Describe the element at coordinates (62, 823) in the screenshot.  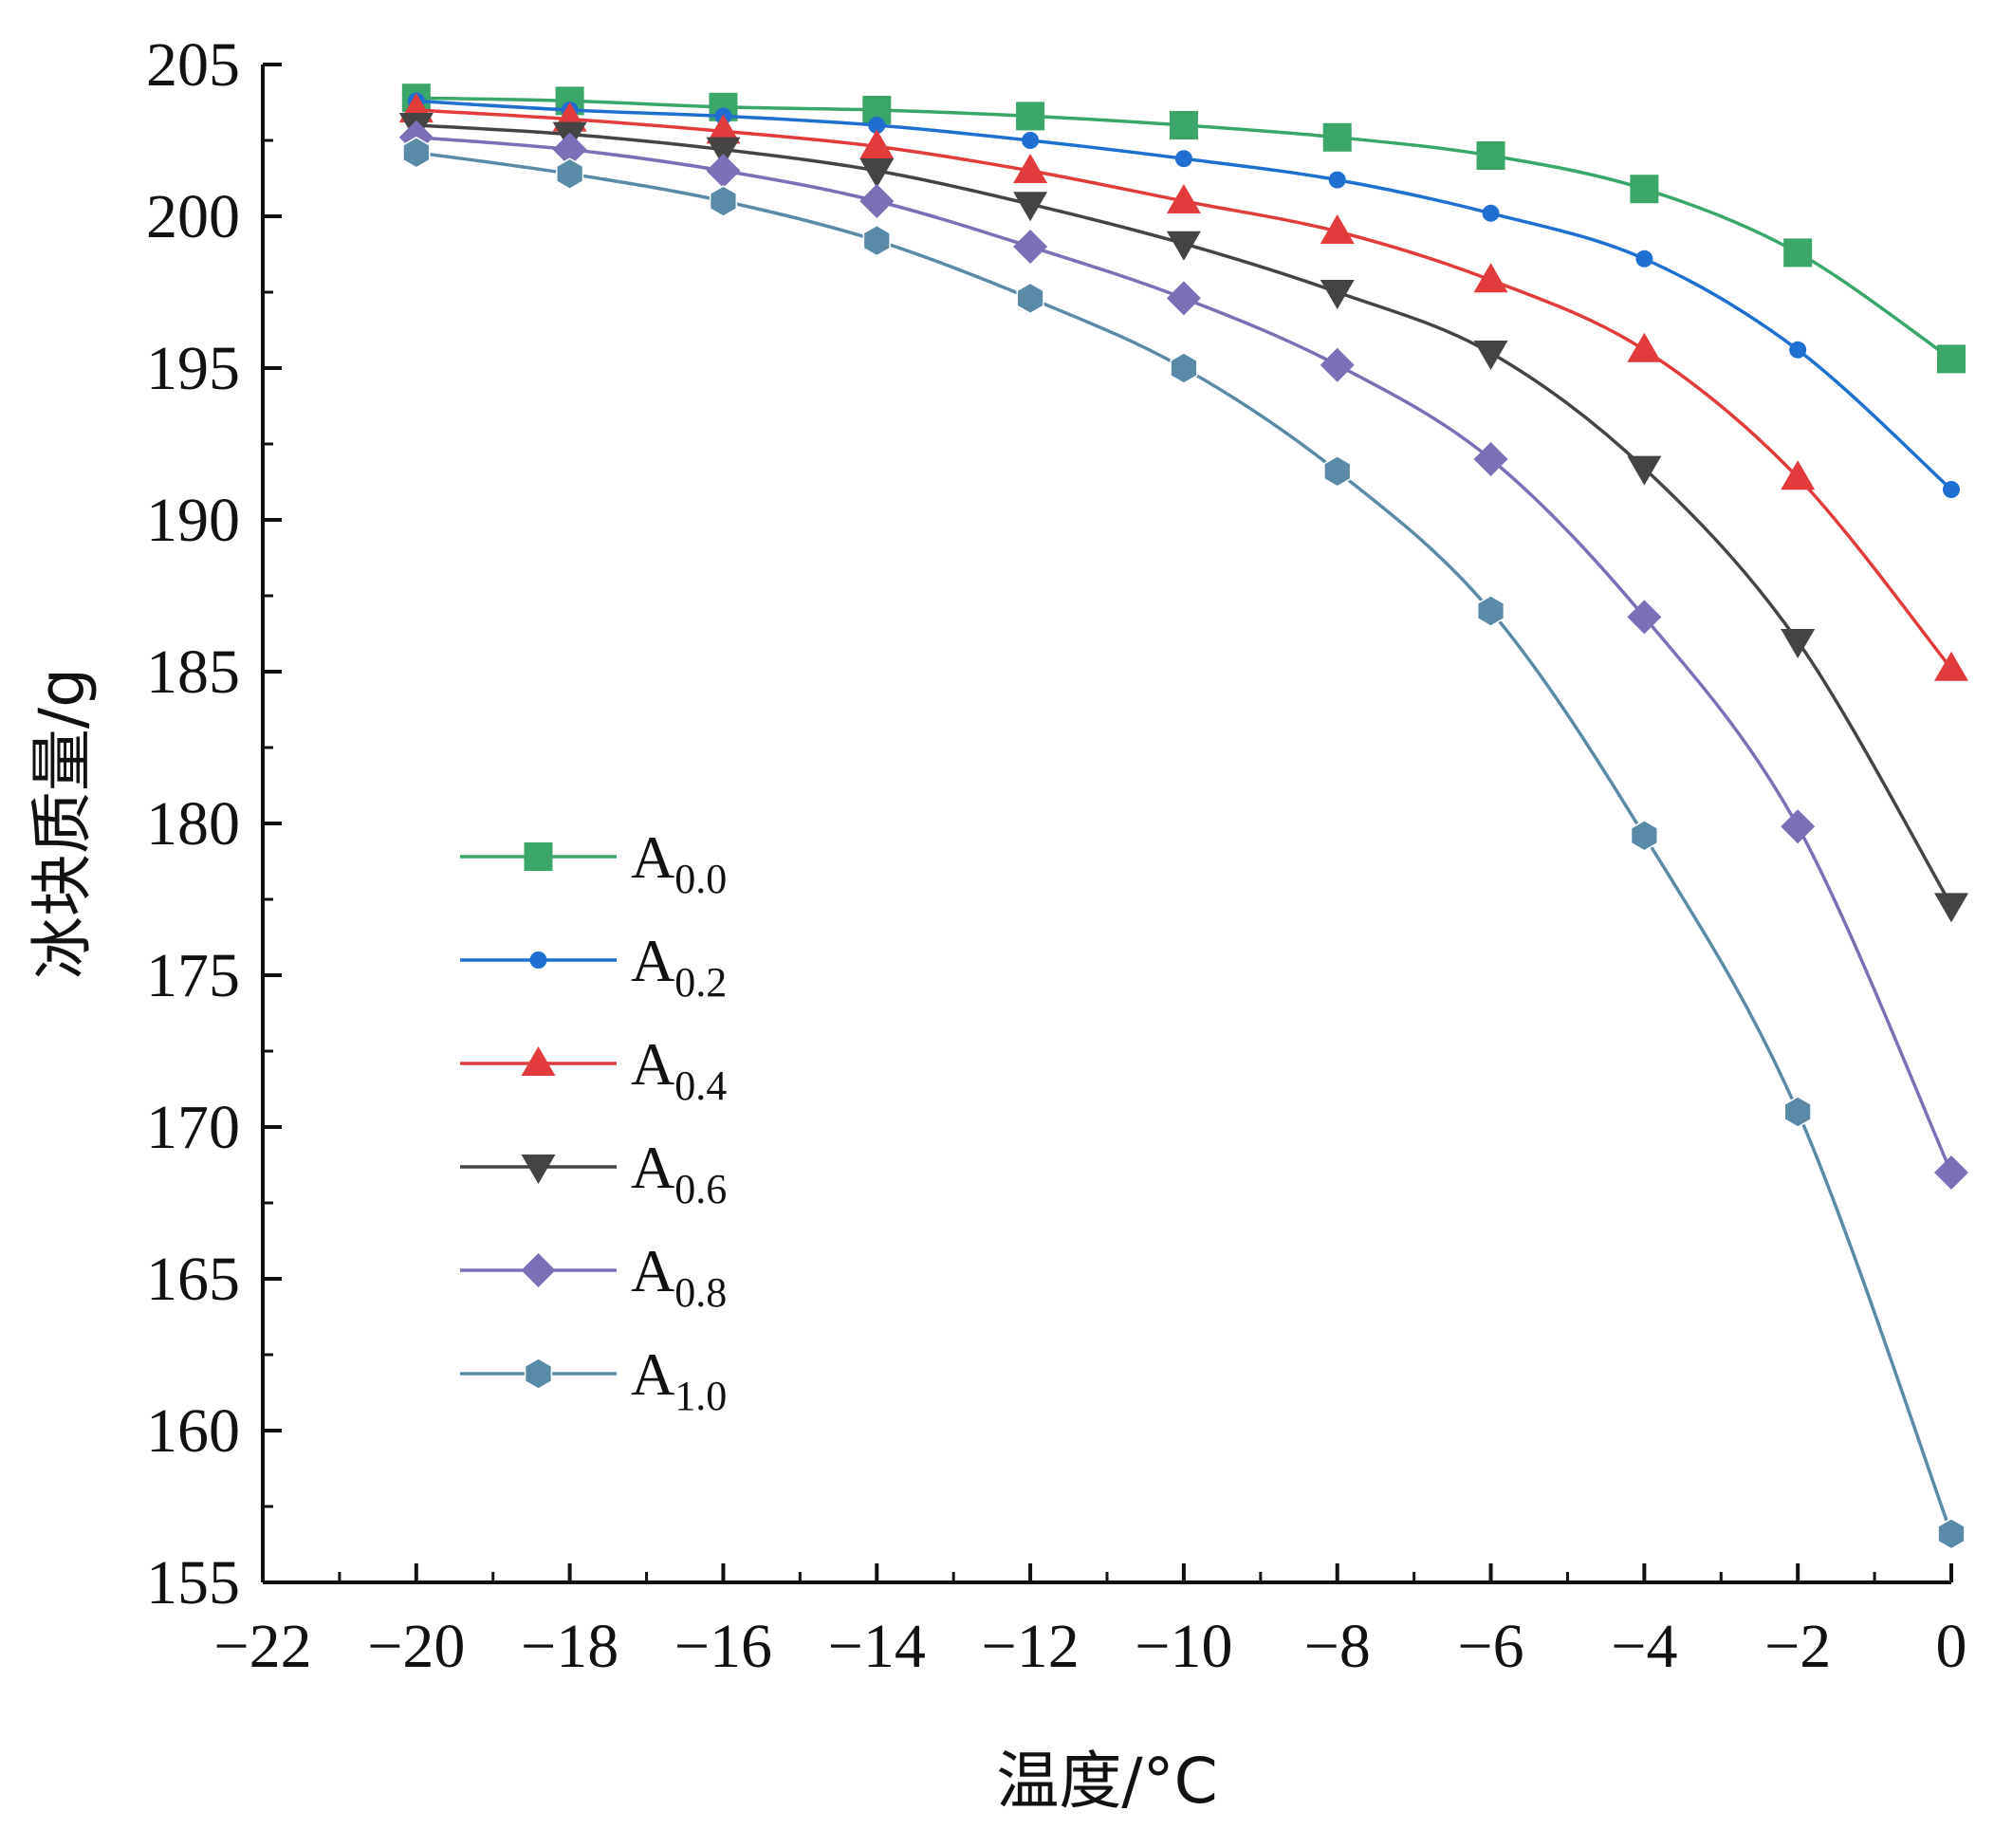
I see `y-axis-title: 冰块质量/g` at that location.